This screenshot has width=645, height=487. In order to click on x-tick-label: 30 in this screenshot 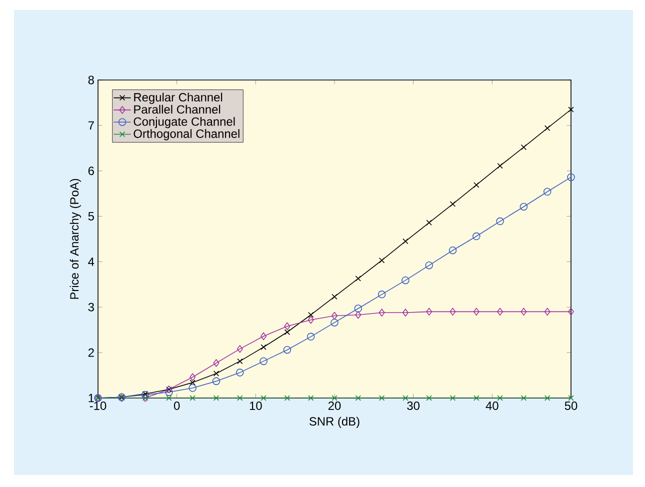, I will do `click(413, 406)`.